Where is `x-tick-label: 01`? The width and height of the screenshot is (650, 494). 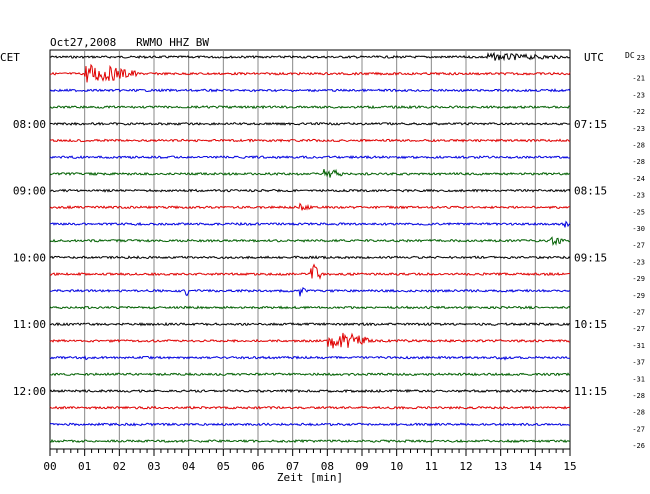 x-tick-label: 01 is located at coordinates (84, 466).